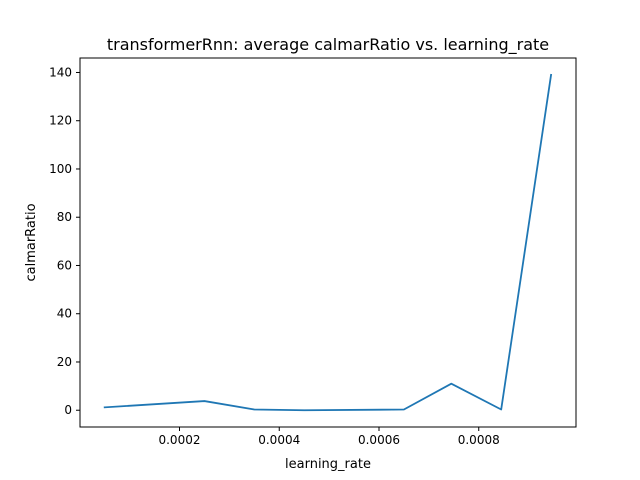  I want to click on x-tick-label: 0.0004, so click(279, 440).